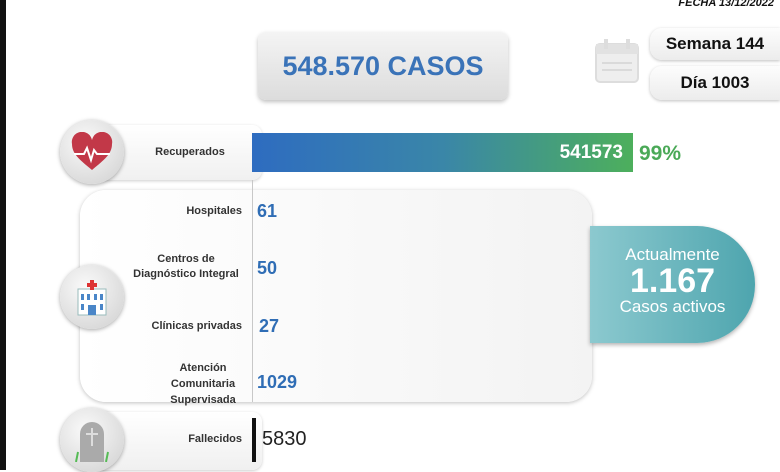 The image size is (780, 472). Describe the element at coordinates (214, 211) in the screenshot. I see `hospitals-label: Hospitales` at that location.